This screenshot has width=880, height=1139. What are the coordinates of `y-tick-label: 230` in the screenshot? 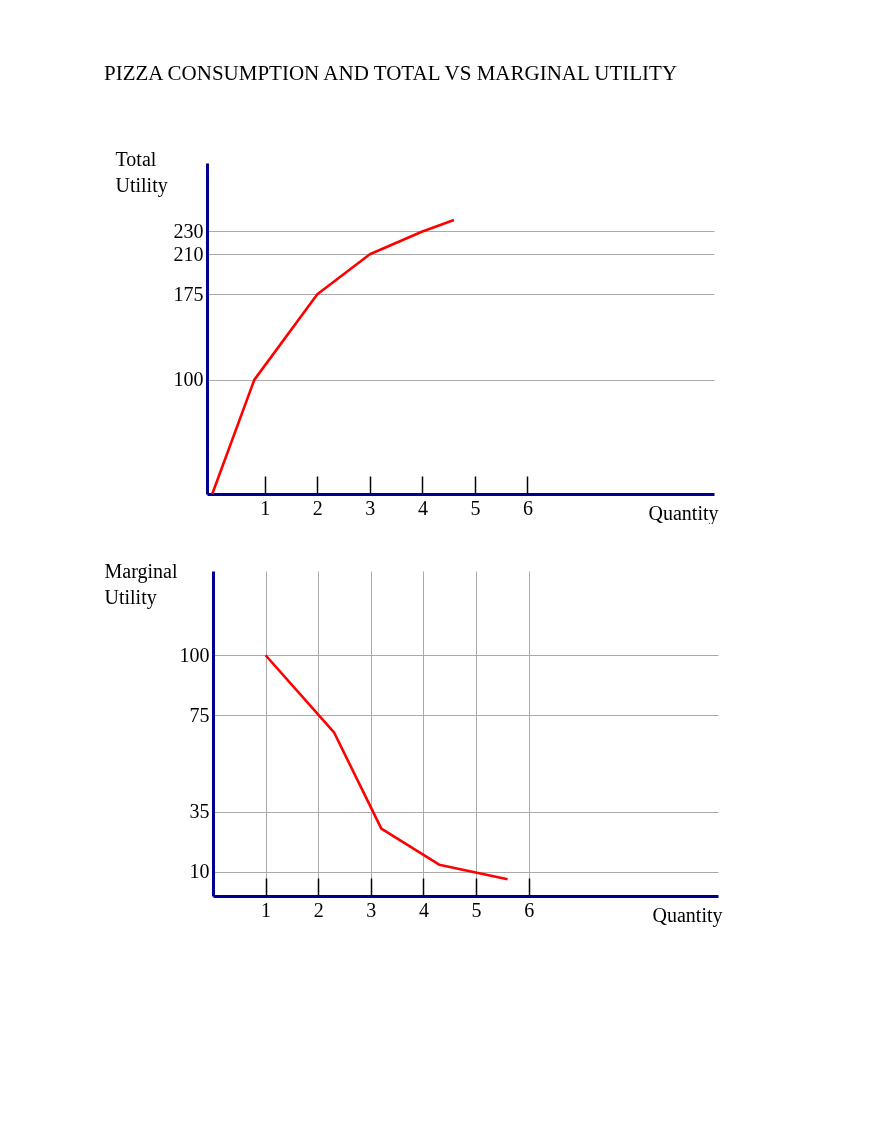 It's located at (188, 230).